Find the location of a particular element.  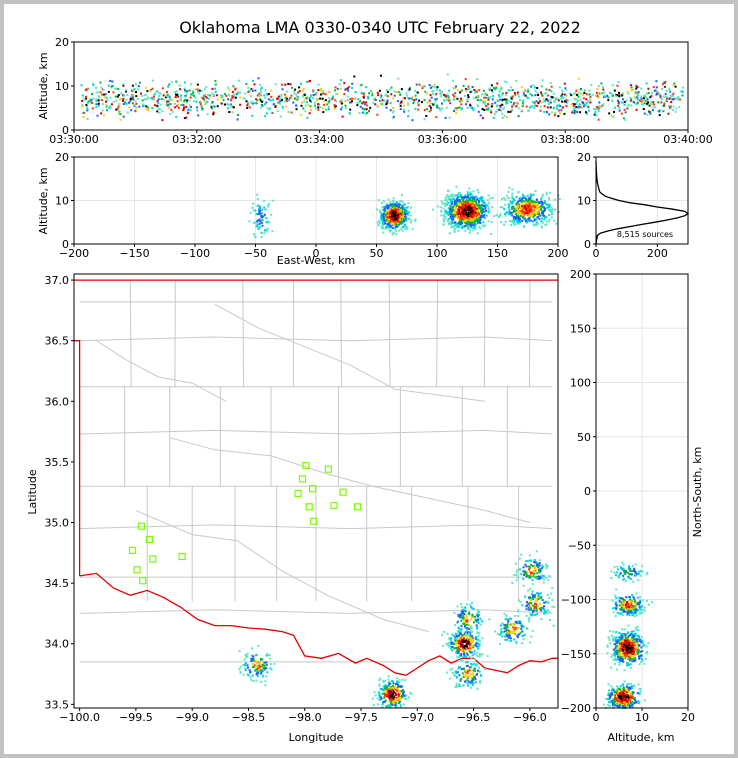

county-line is located at coordinates (130, 333).